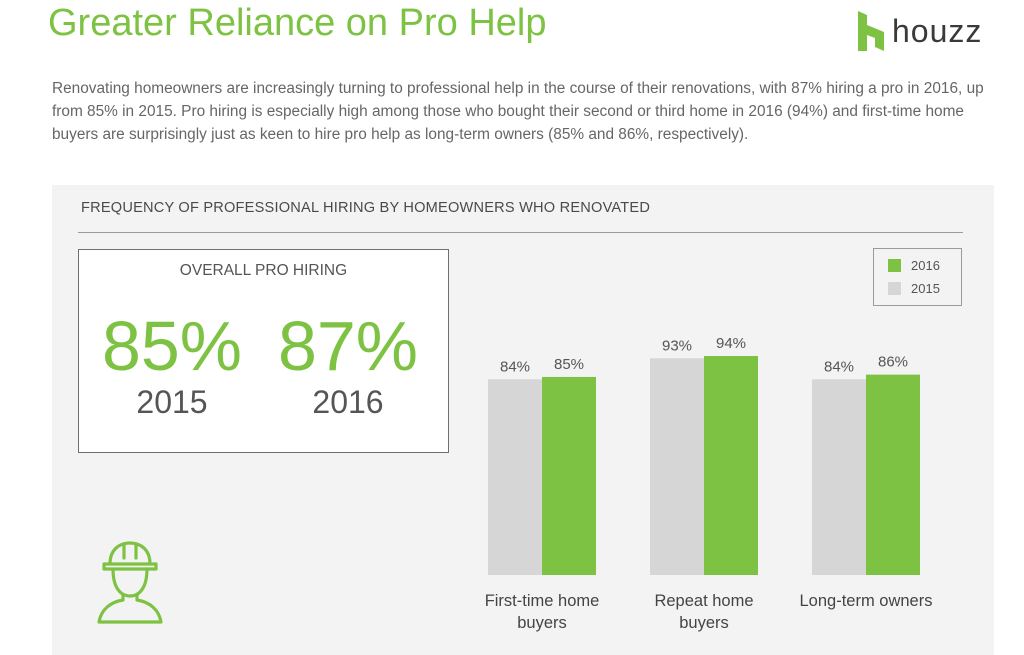 Image resolution: width=1024 pixels, height=655 pixels. I want to click on overall-pro-hiring-box: OVERALL PRO HIRING 85% 2015 87% 2016, so click(263, 351).